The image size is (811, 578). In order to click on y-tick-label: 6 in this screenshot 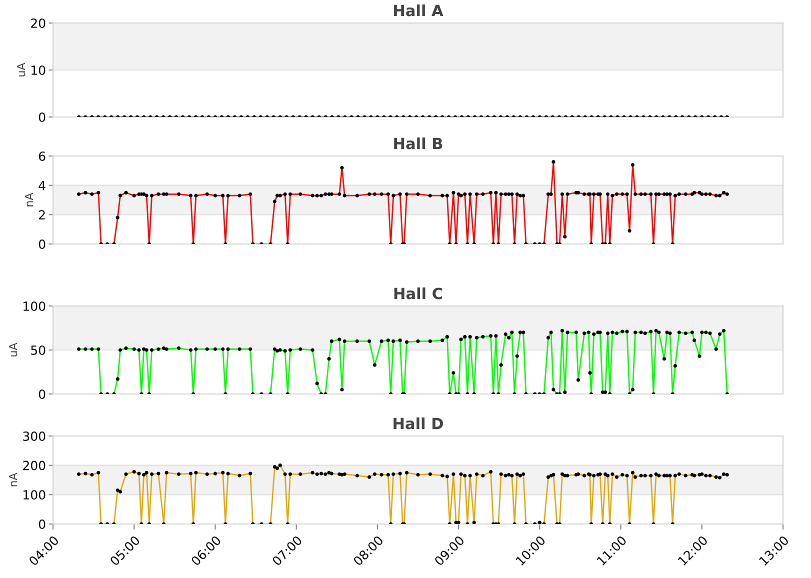, I will do `click(42, 156)`.